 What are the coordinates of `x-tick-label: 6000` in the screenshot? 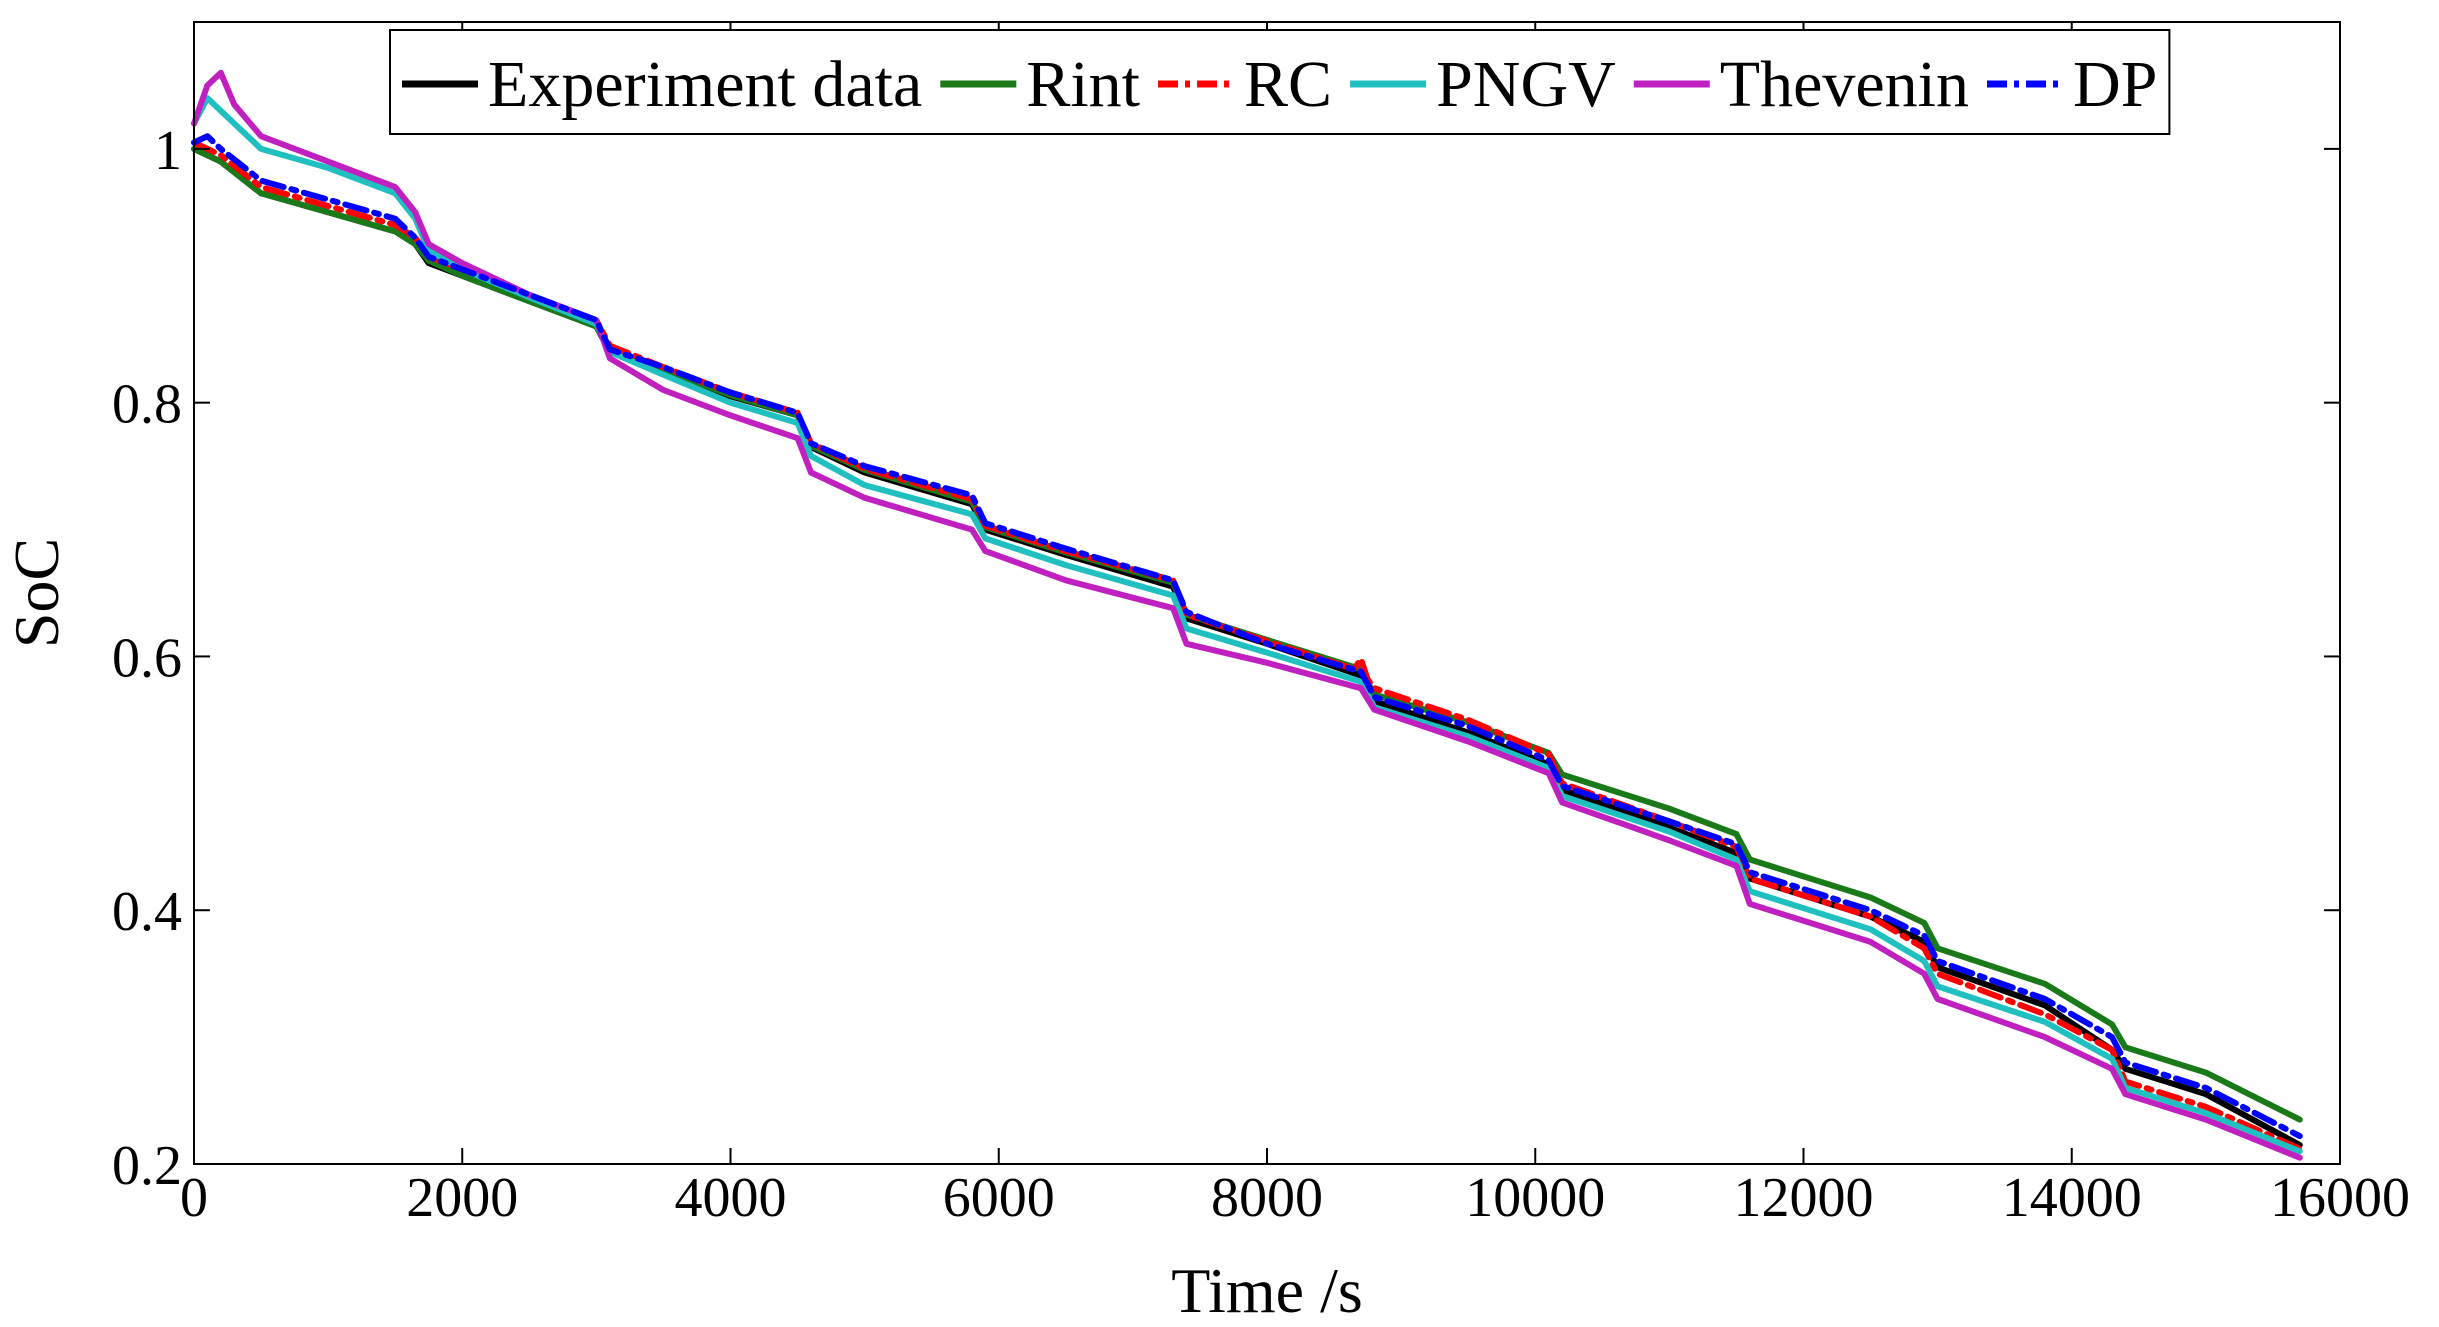 It's located at (999, 1198).